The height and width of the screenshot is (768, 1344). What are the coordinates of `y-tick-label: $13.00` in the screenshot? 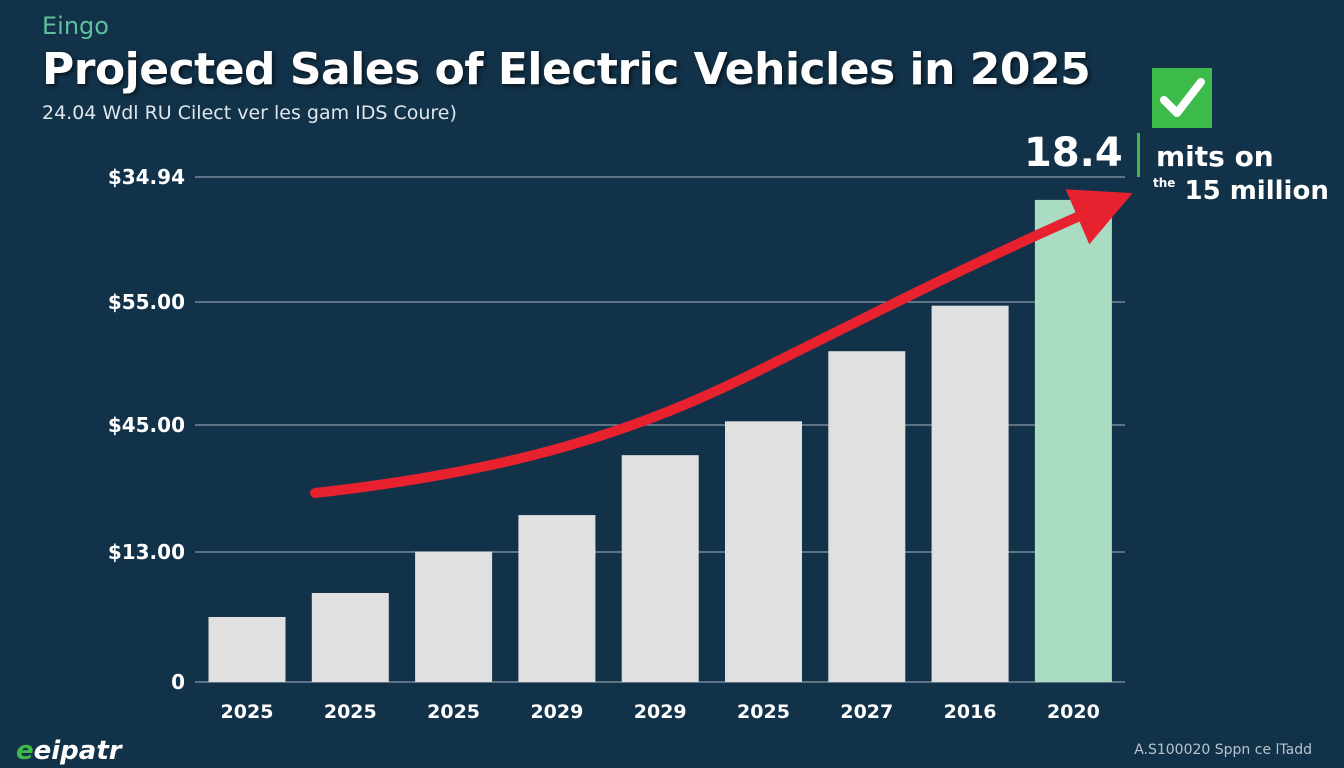 It's located at (146, 552).